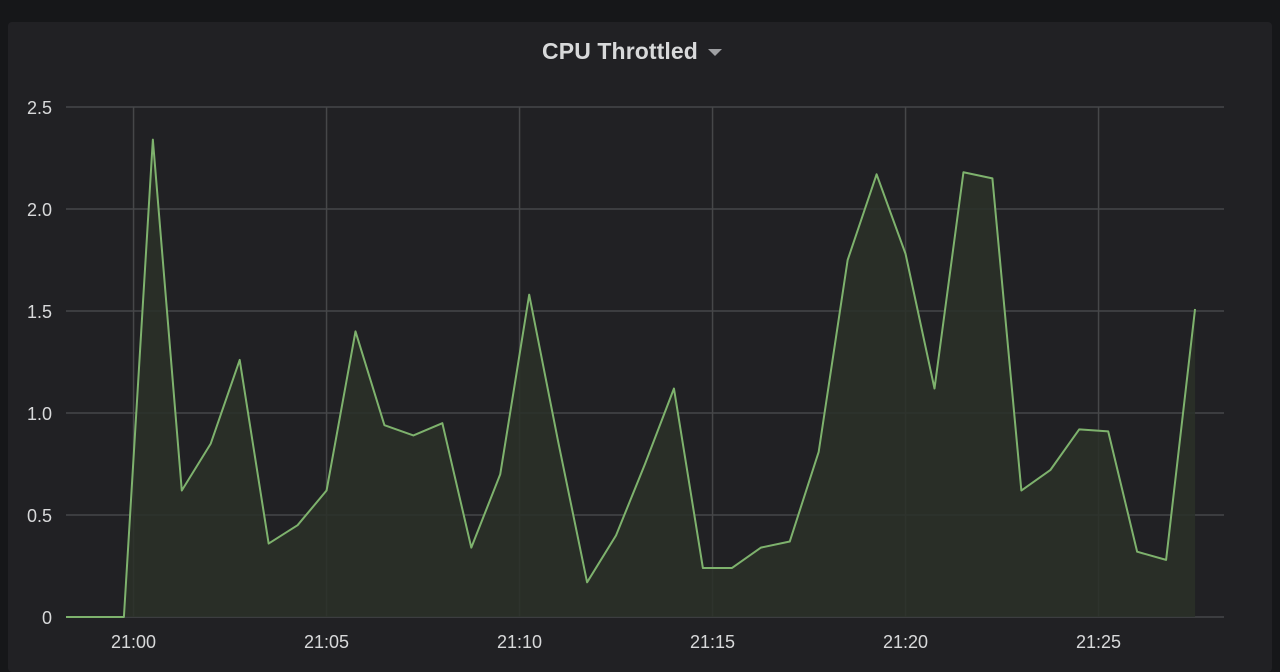 This screenshot has height=672, width=1280. I want to click on y-tick-label: 1.5, so click(39, 312).